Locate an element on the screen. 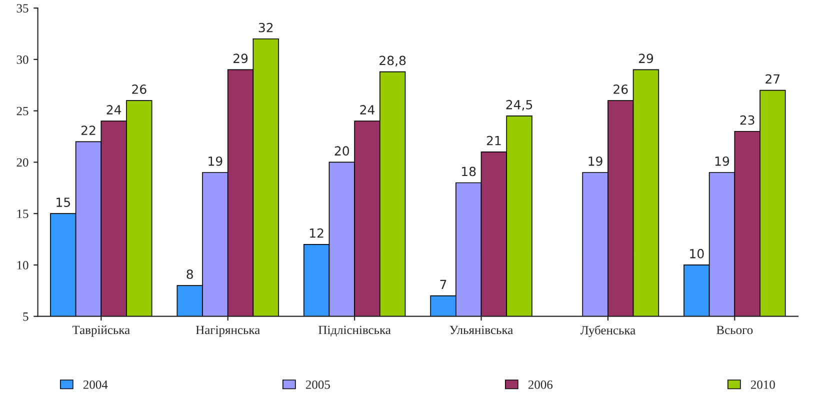 The height and width of the screenshot is (403, 840). y-tick-label: 30 is located at coordinates (22, 59).